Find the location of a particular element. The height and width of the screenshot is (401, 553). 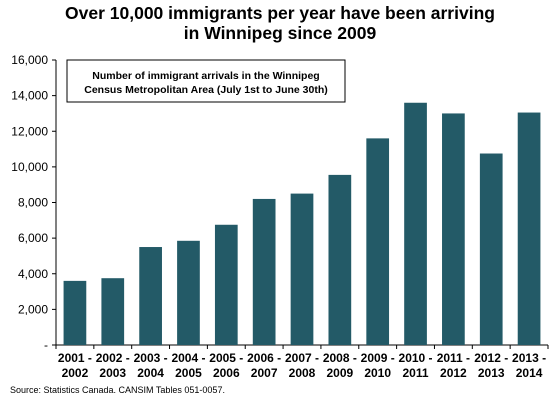

annotation-frame is located at coordinates (206, 81).